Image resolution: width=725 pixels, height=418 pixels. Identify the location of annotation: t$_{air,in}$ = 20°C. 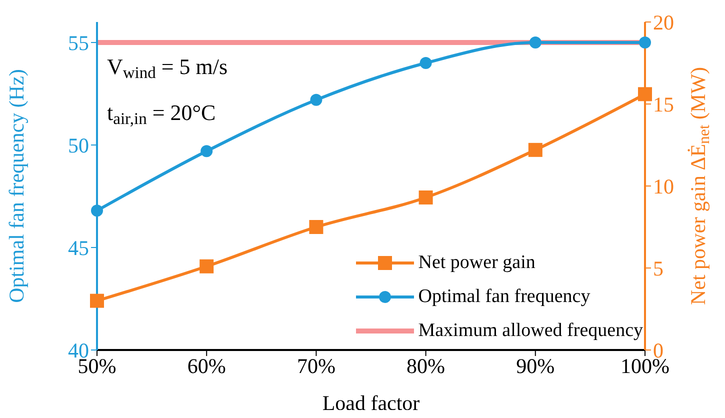
(161, 114).